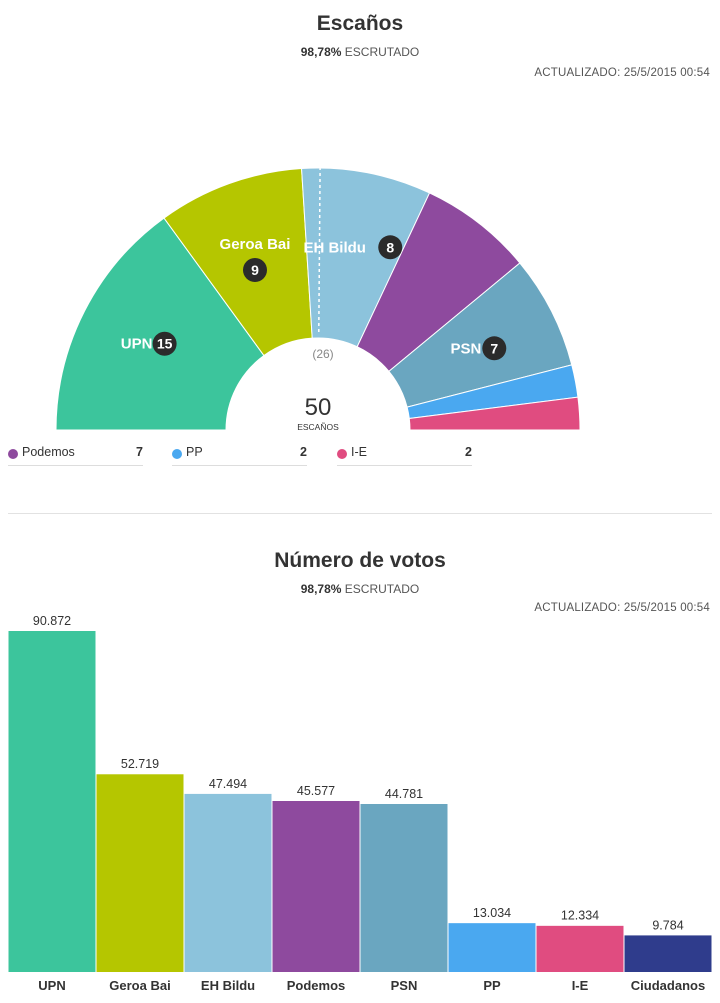  What do you see at coordinates (228, 792) in the screenshot?
I see `bar-cap-eh-bildu` at bounding box center [228, 792].